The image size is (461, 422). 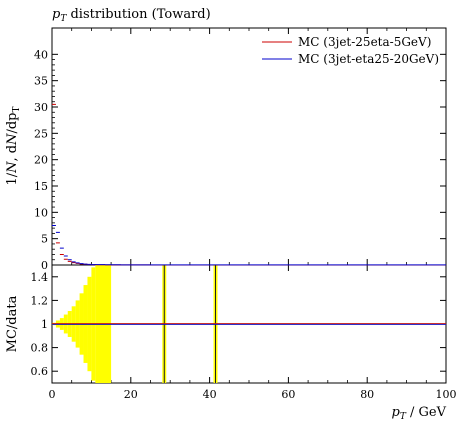 I want to click on x-tick-label: 40, so click(x=210, y=394).